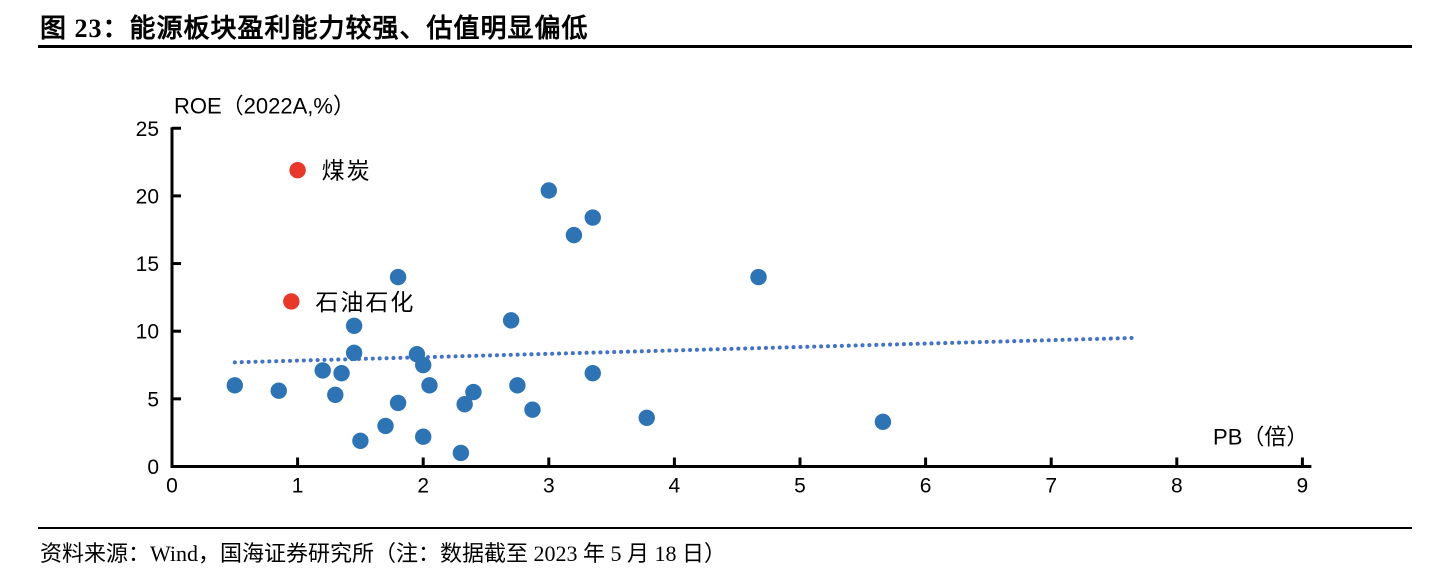 This screenshot has width=1450, height=568. Describe the element at coordinates (1260, 437) in the screenshot. I see `x-axis-title: PB（倍）` at that location.